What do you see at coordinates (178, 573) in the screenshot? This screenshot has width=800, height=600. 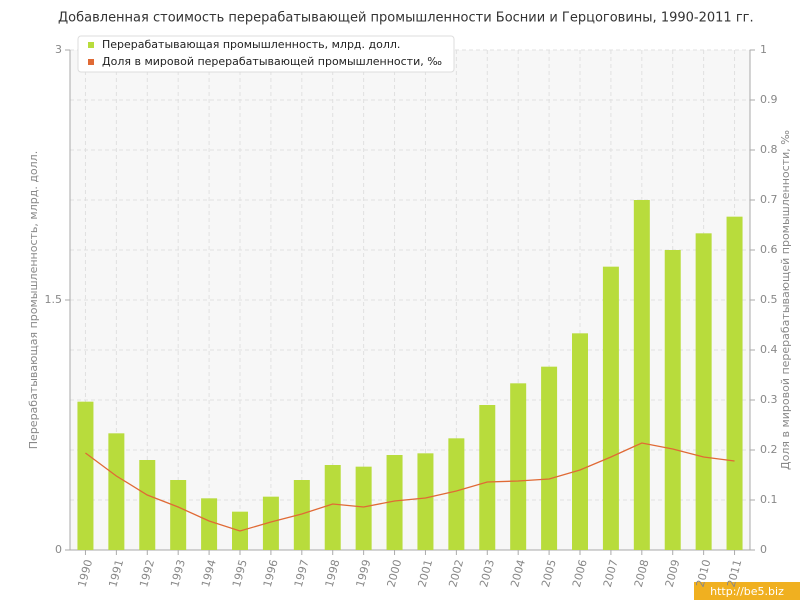 I see `x-tick-label: 1993` at bounding box center [178, 573].